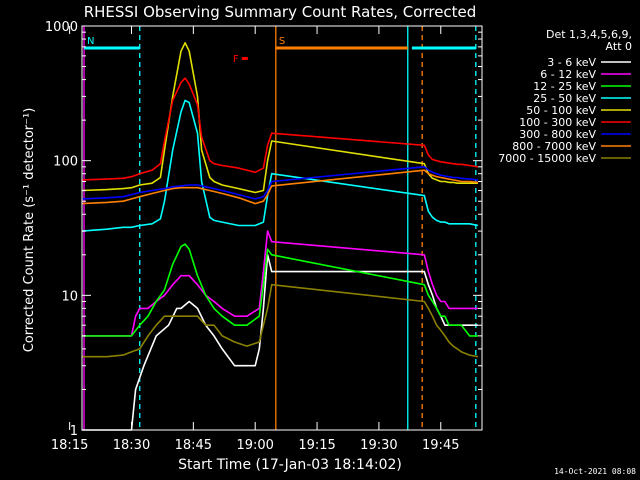 This screenshot has width=640, height=480. Describe the element at coordinates (254, 445) in the screenshot. I see `x-tick-label-19-00: 19:00` at that location.